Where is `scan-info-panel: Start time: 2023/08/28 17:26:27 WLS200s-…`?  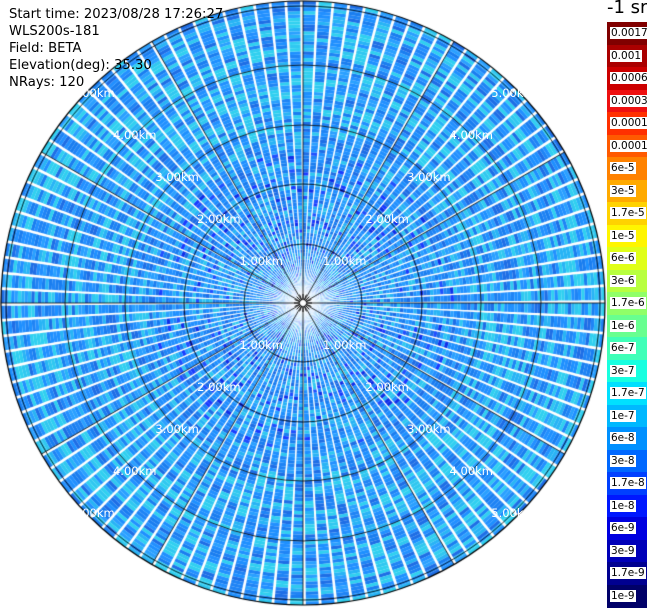
scan-info-panel: Start time: 2023/08/28 17:26:27 WLS200s-… is located at coordinates (116, 48).